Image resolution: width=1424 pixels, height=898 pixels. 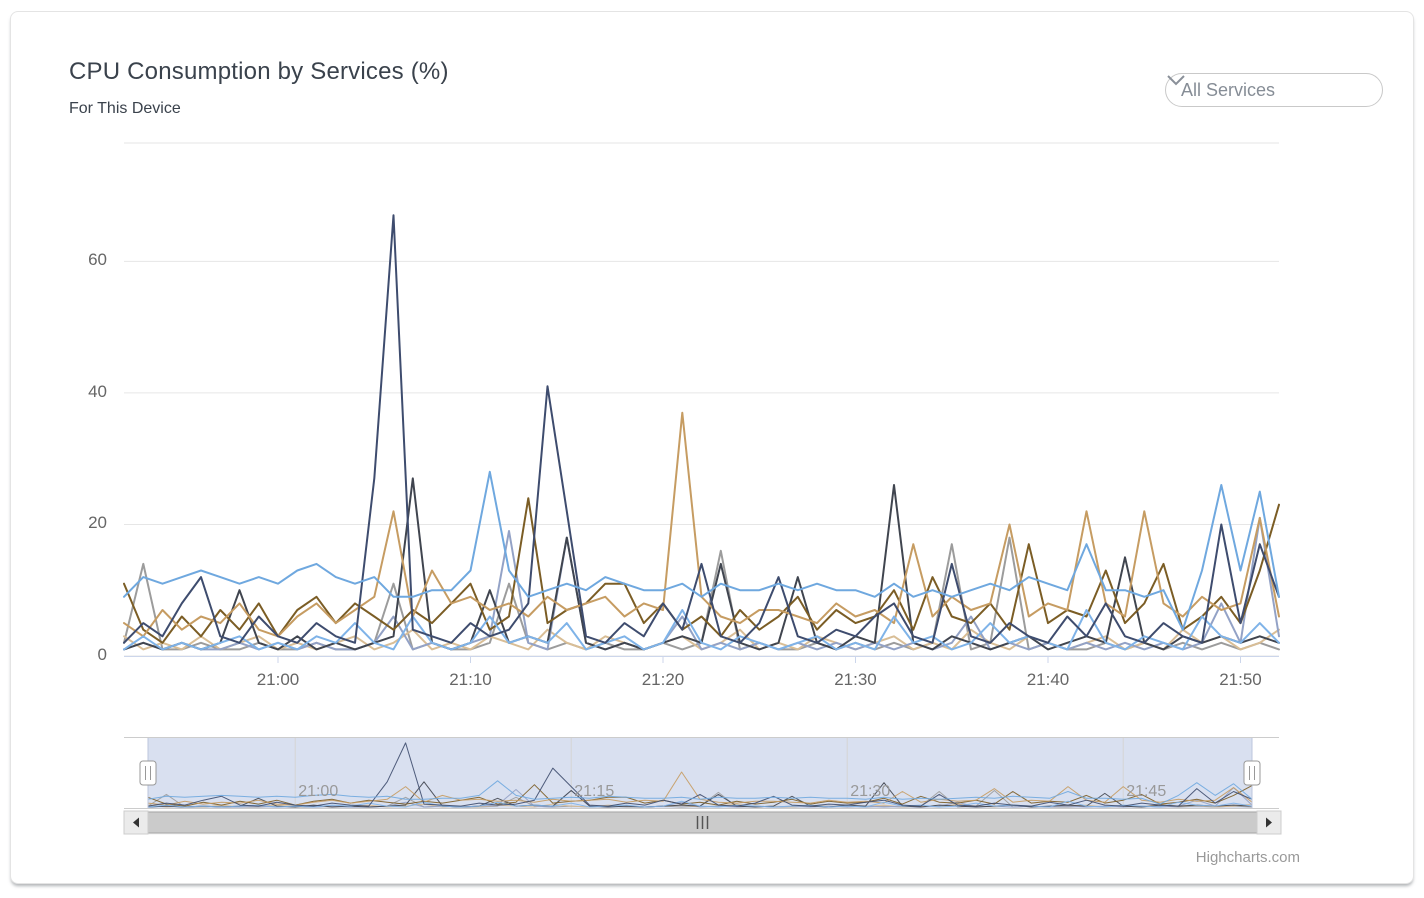 What do you see at coordinates (701, 630) in the screenshot?
I see `series-line-series-pale-blue` at bounding box center [701, 630].